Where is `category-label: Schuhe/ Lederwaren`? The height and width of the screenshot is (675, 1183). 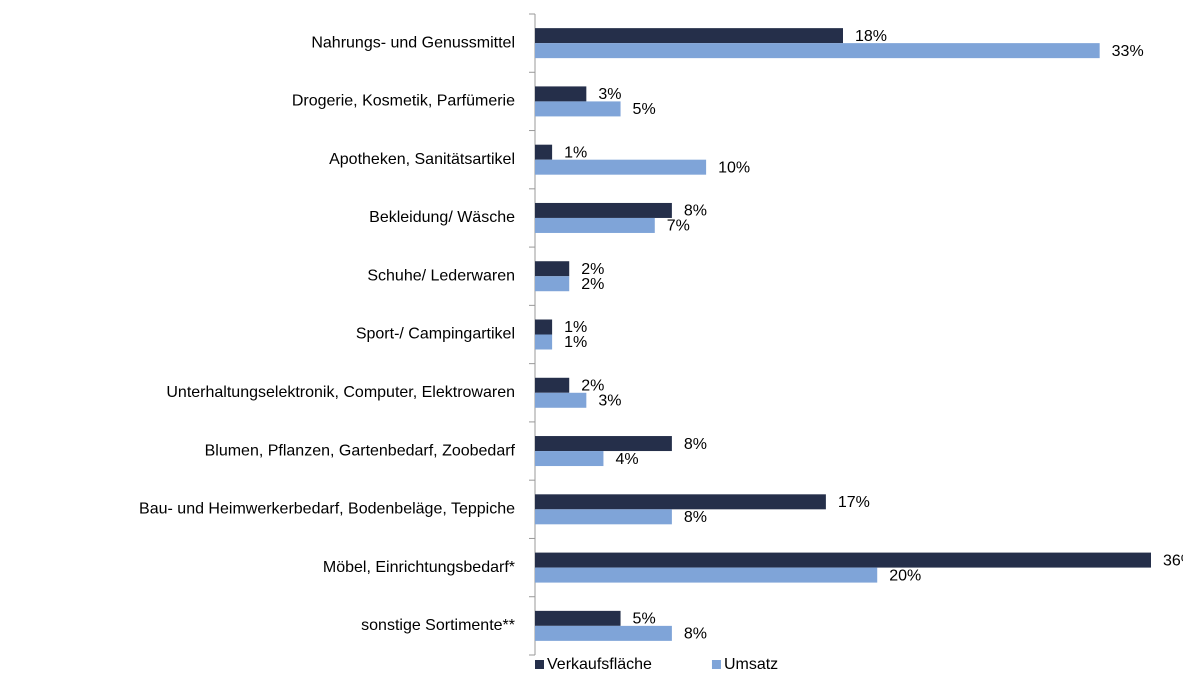
category-label: Schuhe/ Lederwaren is located at coordinates (441, 275).